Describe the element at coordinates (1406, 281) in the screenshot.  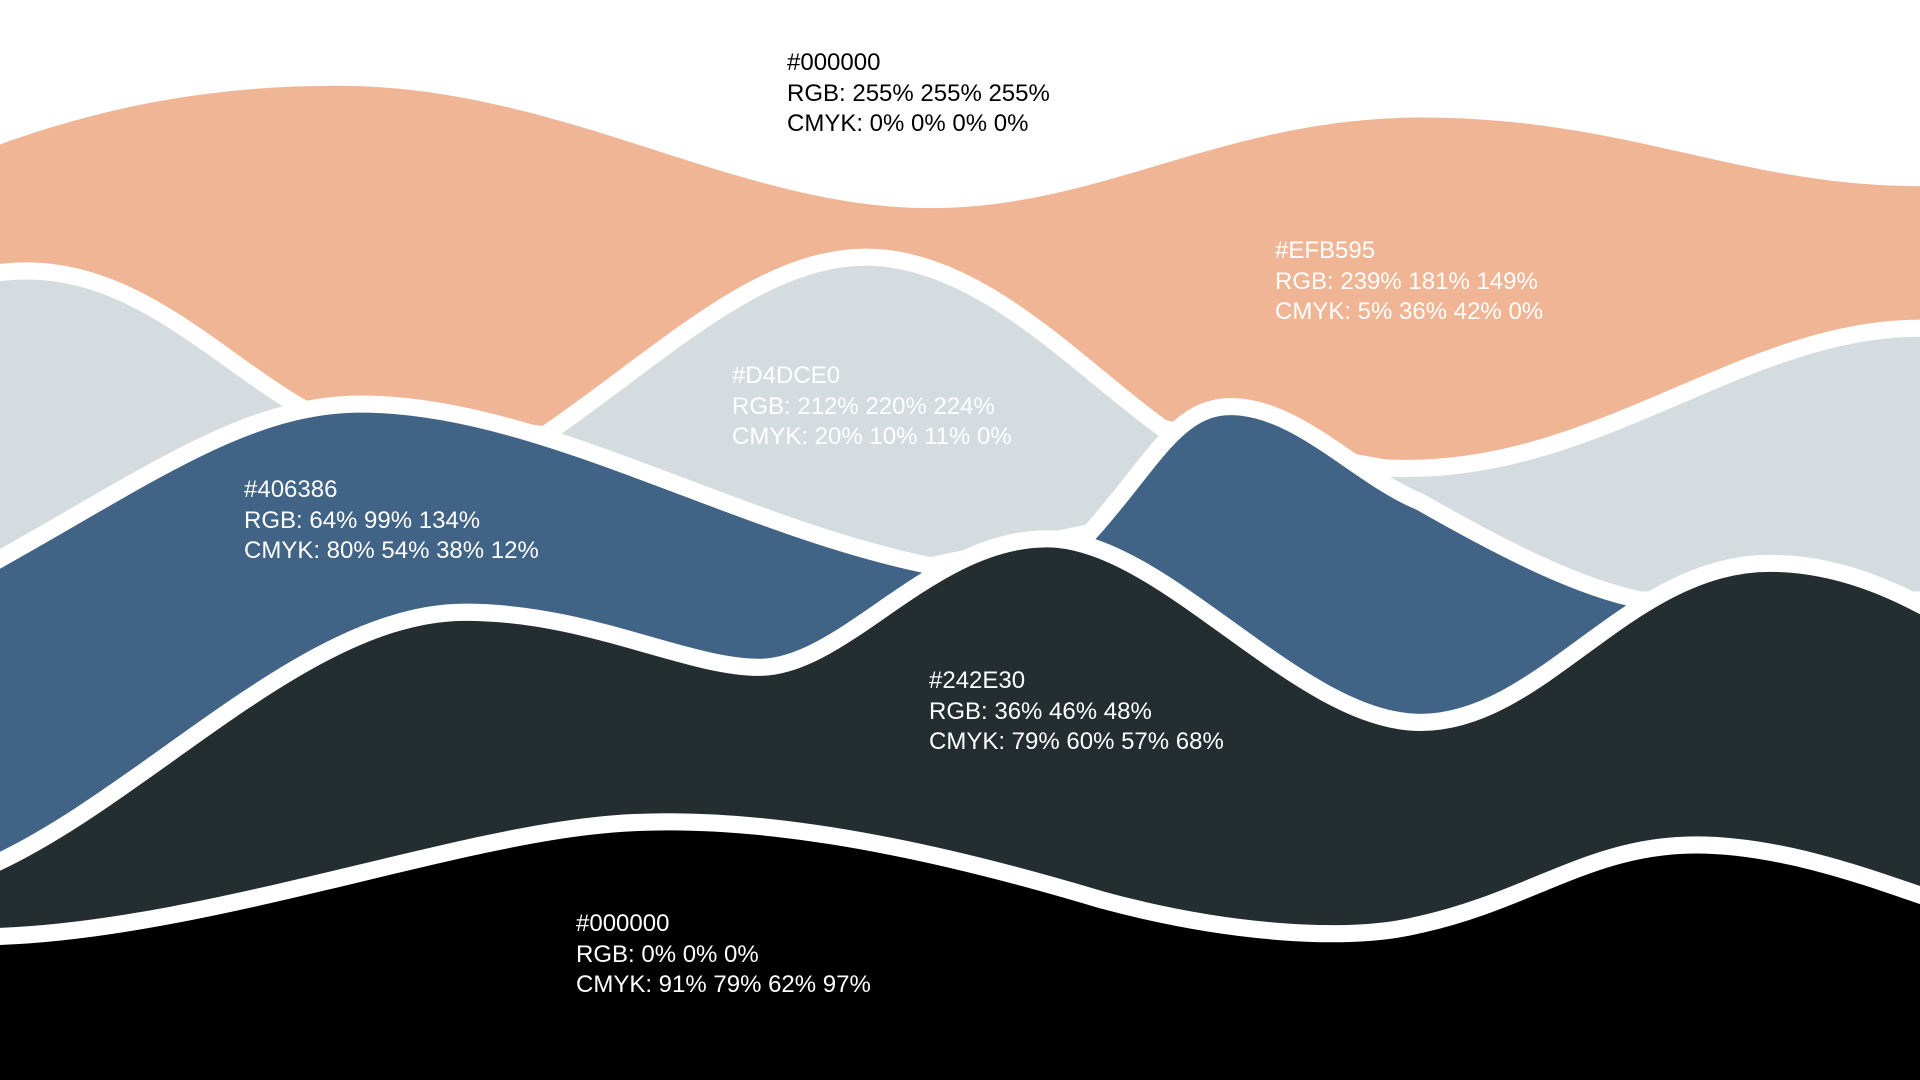
I see `rgb-values: RGB: 239% 181% 149%` at that location.